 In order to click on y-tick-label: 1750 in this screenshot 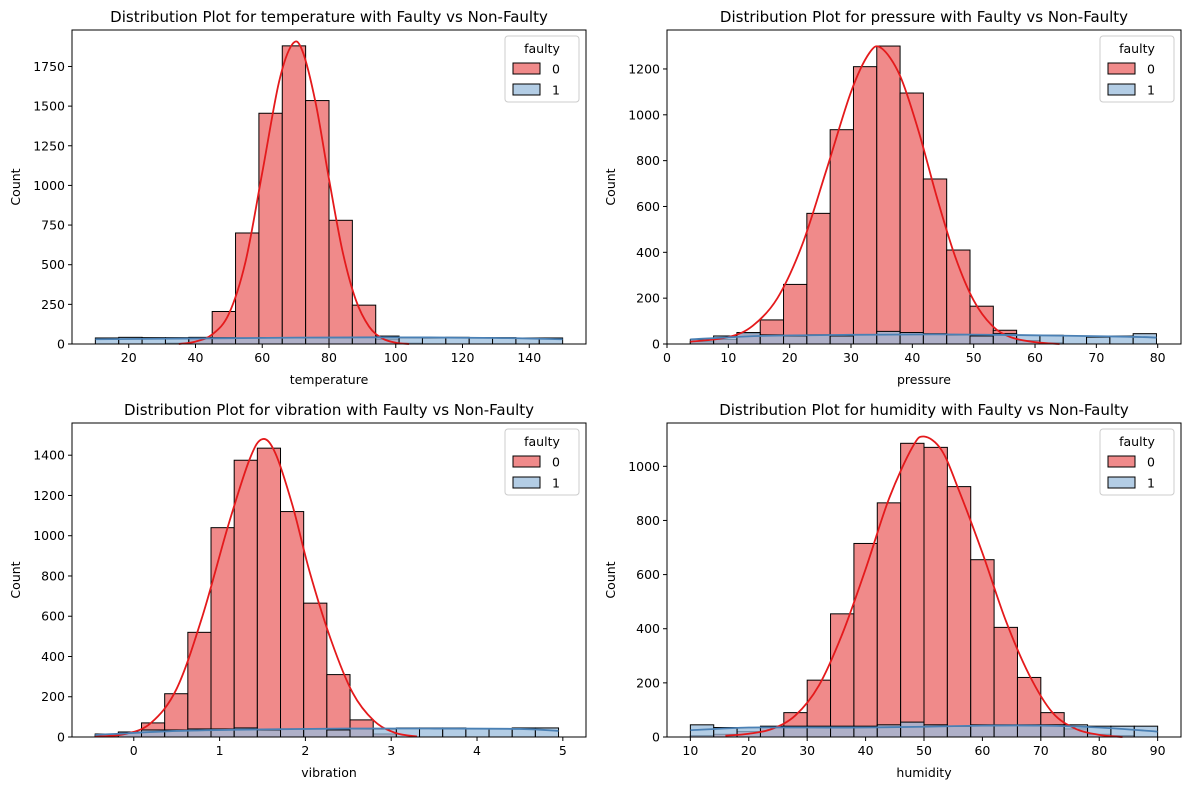, I will do `click(49, 66)`.